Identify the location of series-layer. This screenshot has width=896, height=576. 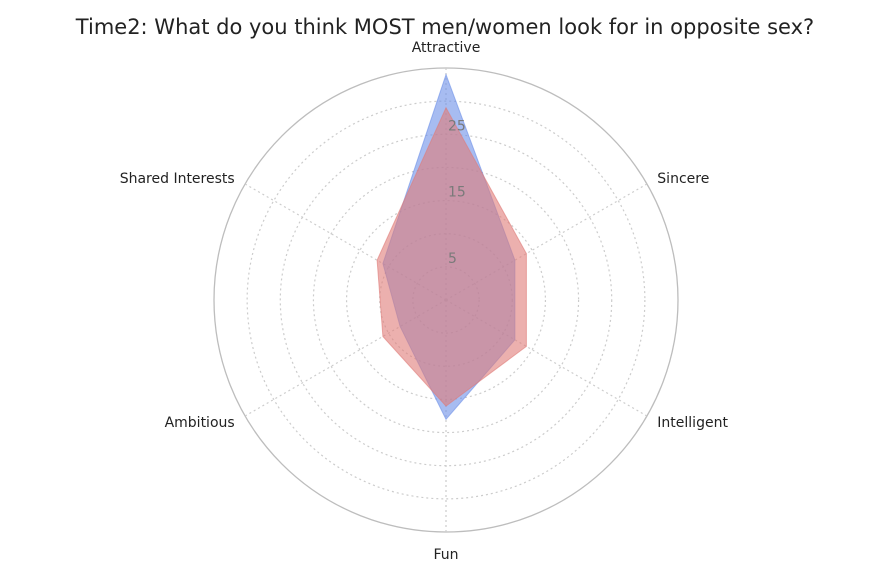
(451, 247).